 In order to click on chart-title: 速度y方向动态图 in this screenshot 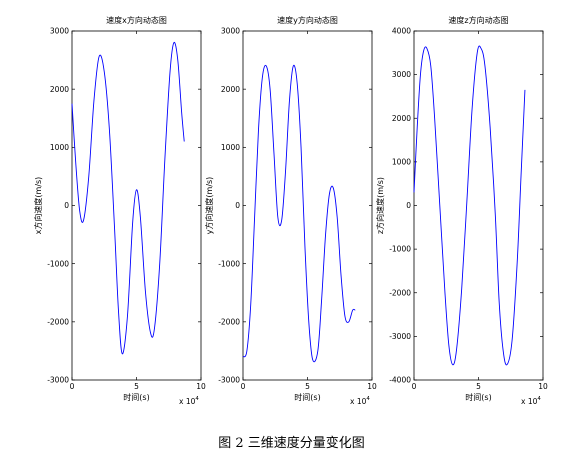, I will do `click(307, 20)`.